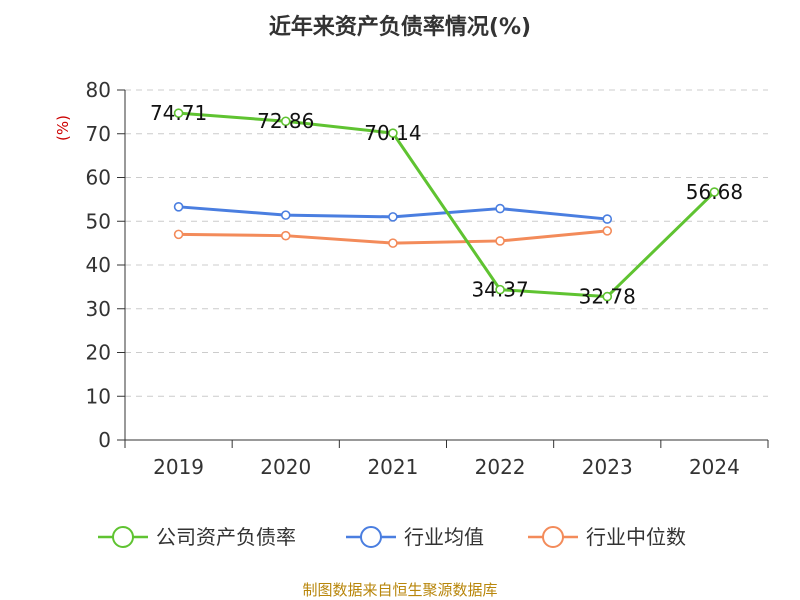 The height and width of the screenshot is (600, 800). Describe the element at coordinates (392, 467) in the screenshot. I see `x-tick-label: 2021` at that location.